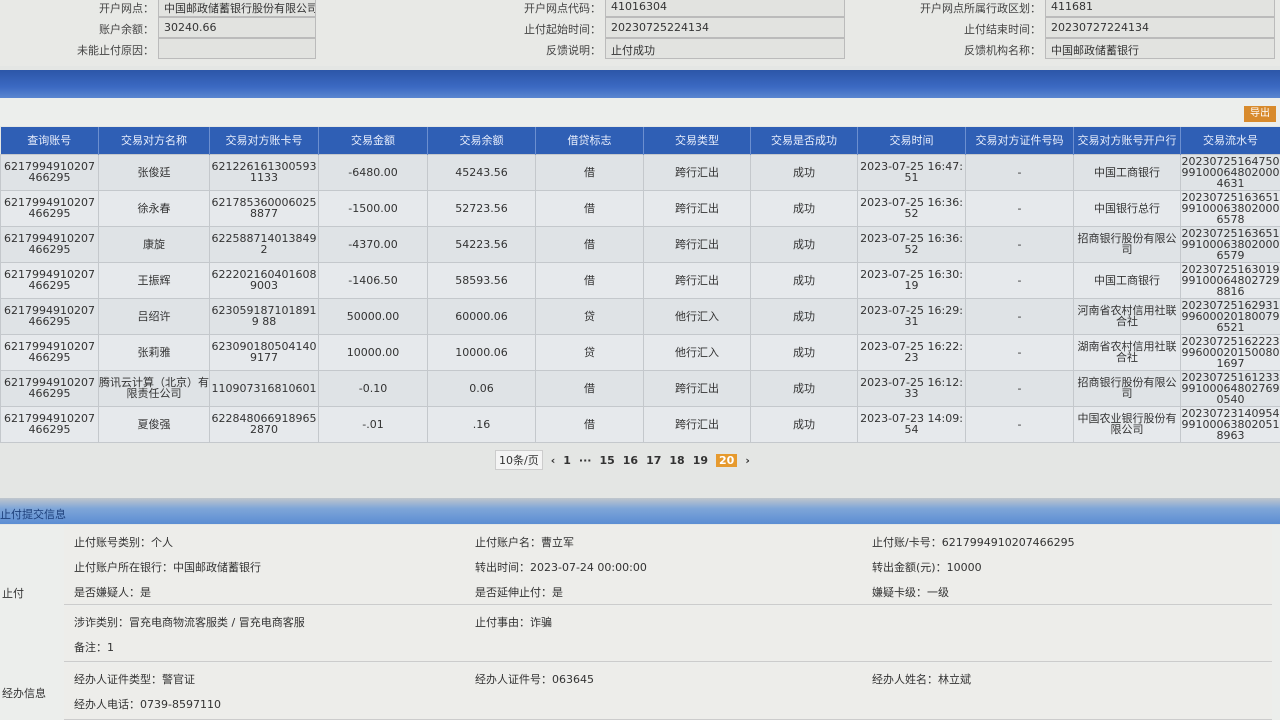 The image size is (1280, 720). I want to click on table-cell: 52723.56, so click(481, 208).